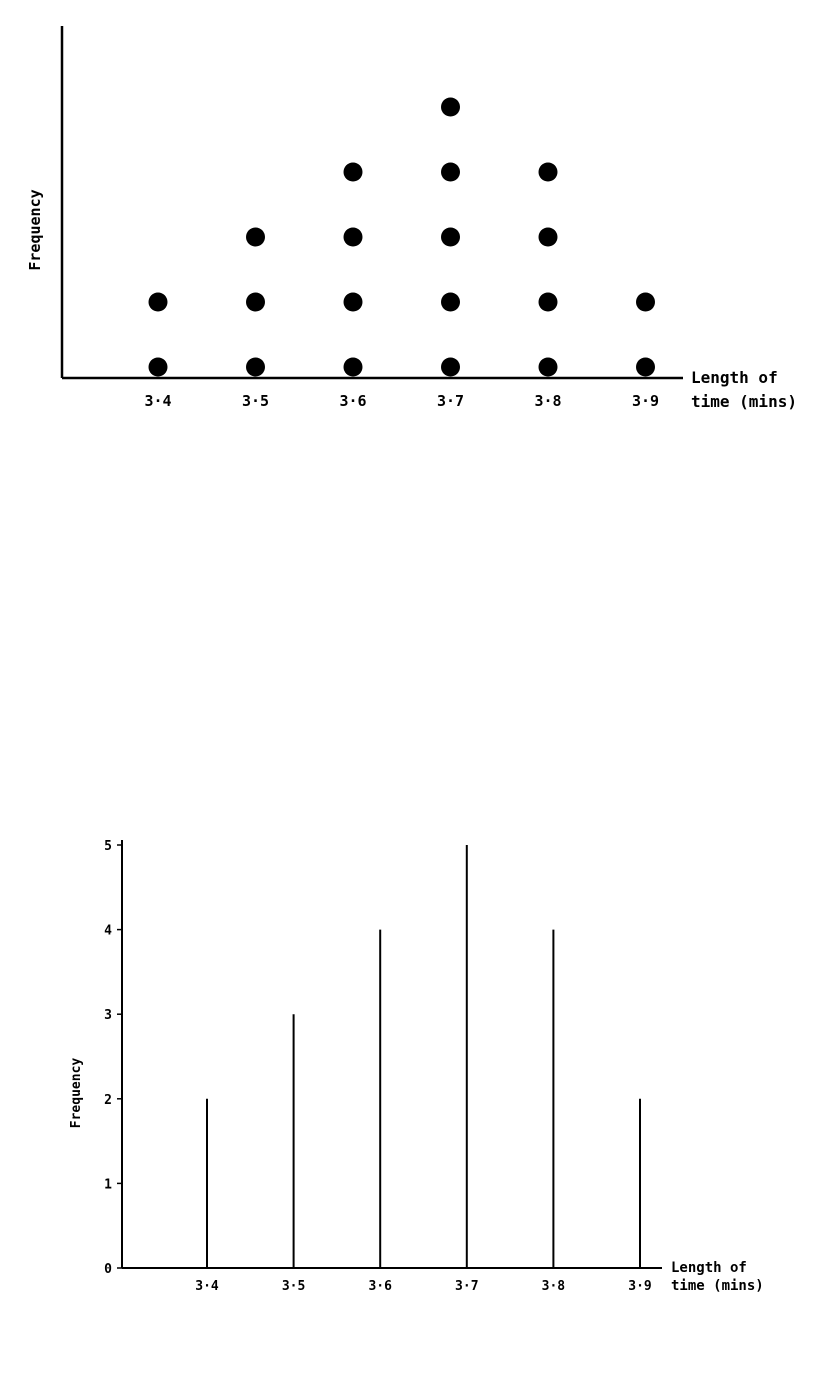  I want to click on dot-plot-x-axis-label-line1: Length of, so click(734, 377).